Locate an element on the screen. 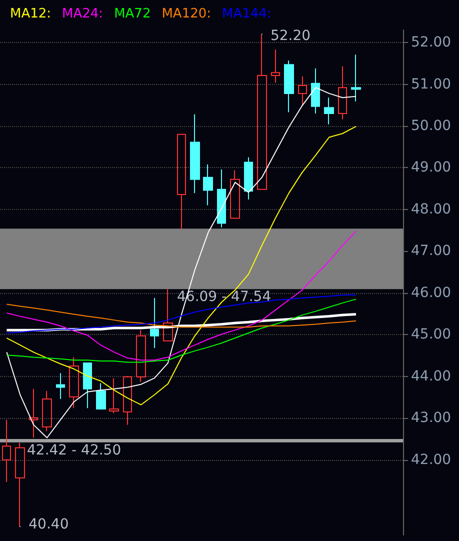 This screenshot has height=541, width=459. y-tick-label: 49.00 is located at coordinates (431, 168).